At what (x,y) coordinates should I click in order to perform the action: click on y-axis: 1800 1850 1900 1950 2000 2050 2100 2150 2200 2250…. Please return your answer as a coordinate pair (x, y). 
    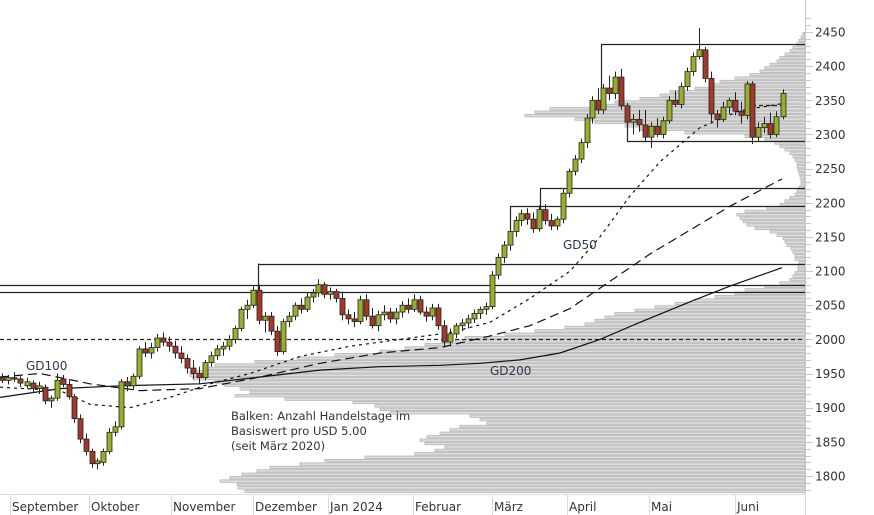
    Looking at the image, I should click on (825, 257).